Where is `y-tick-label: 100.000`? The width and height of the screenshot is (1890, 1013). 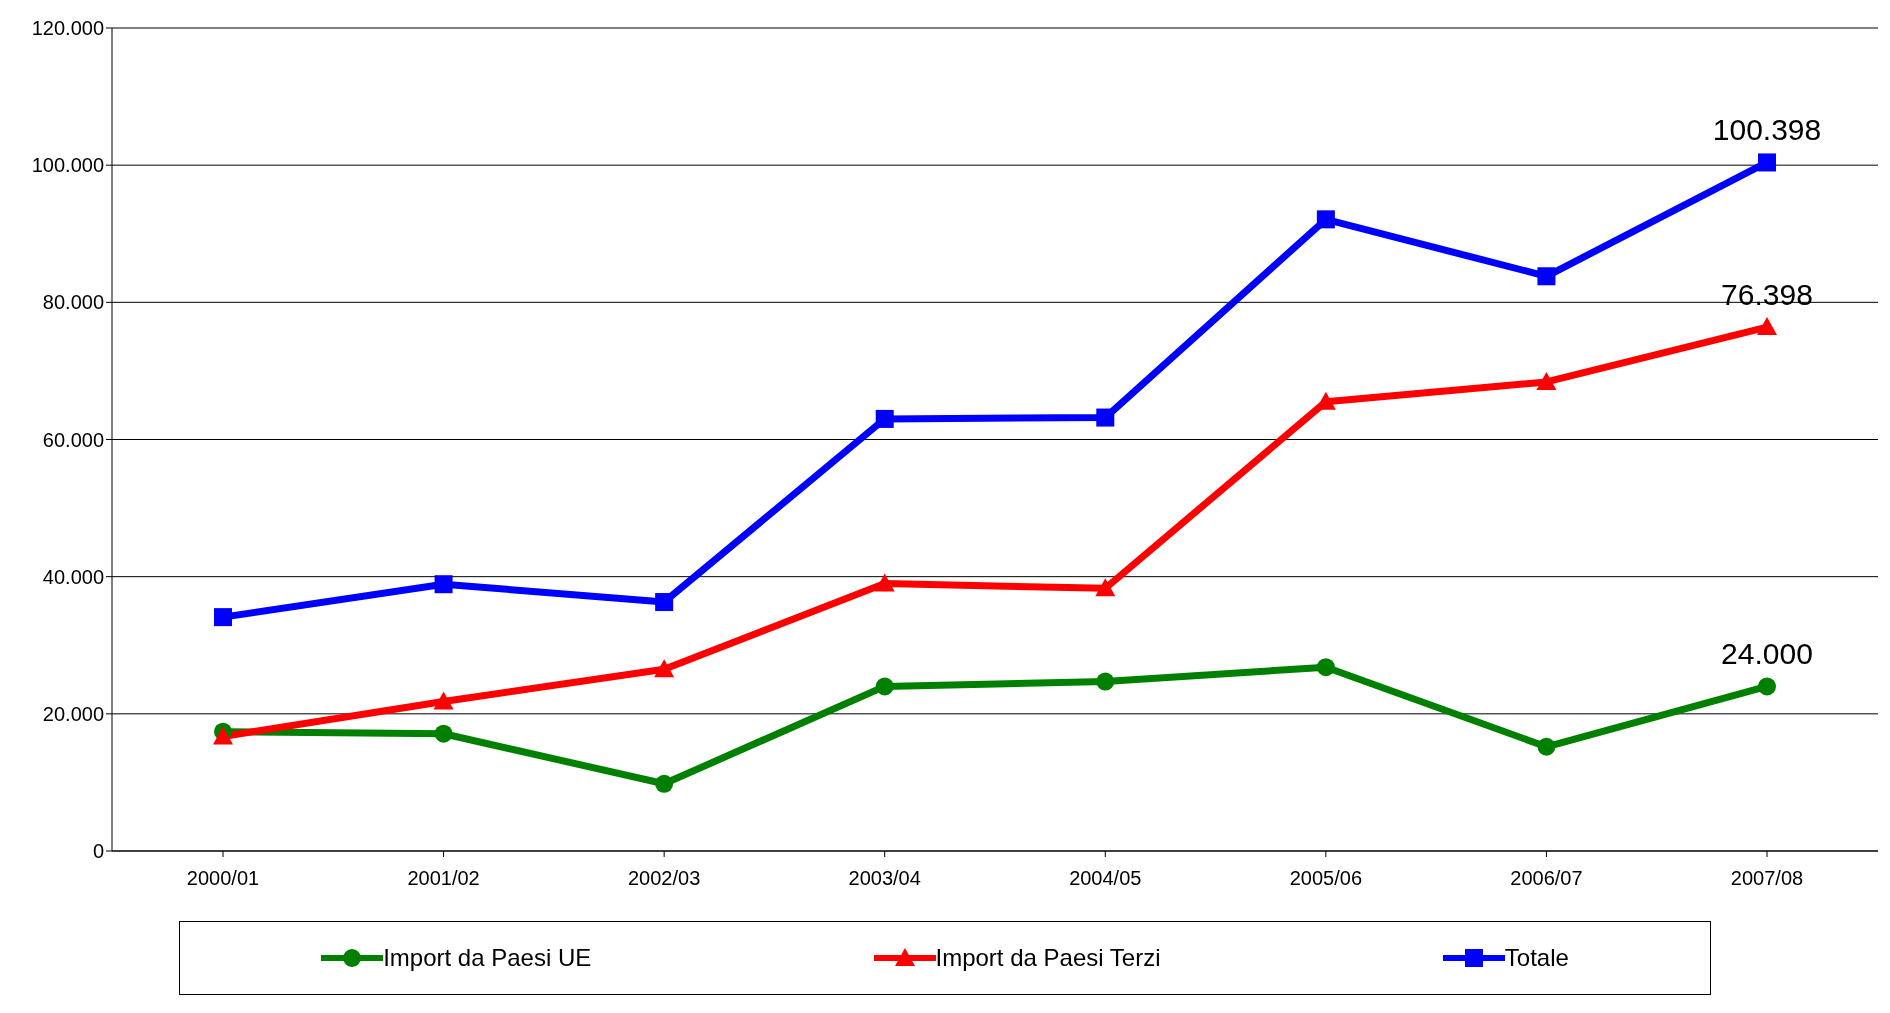 y-tick-label: 100.000 is located at coordinates (67, 165).